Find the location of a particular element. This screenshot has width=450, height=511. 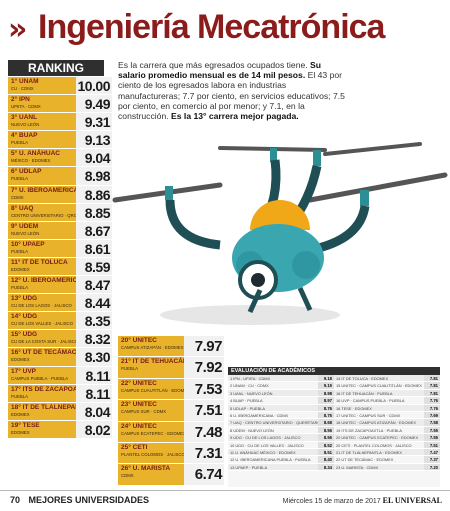

ranking-row: 4° BUAP PUEBLA 9.13 is located at coordinates (60, 140).